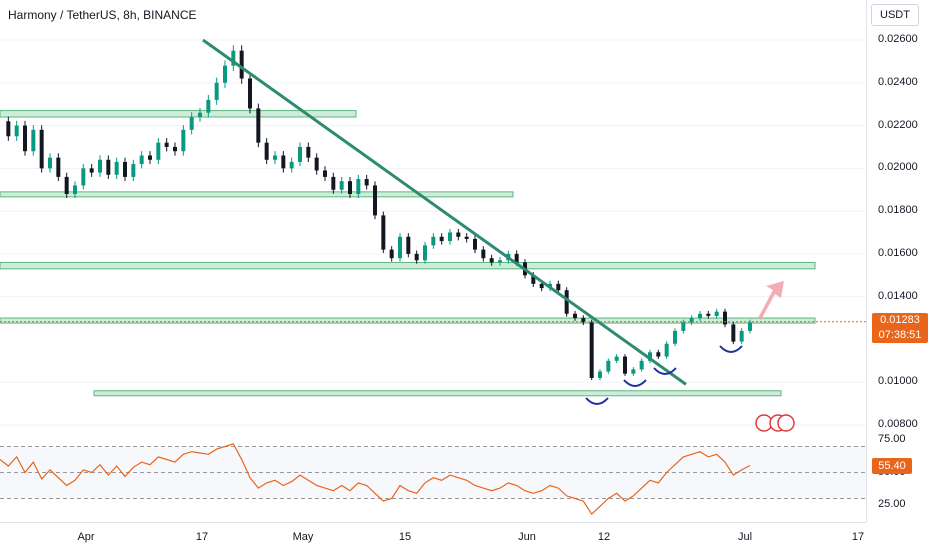  Describe the element at coordinates (745, 537) in the screenshot. I see `time-tick-label: Jul` at that location.